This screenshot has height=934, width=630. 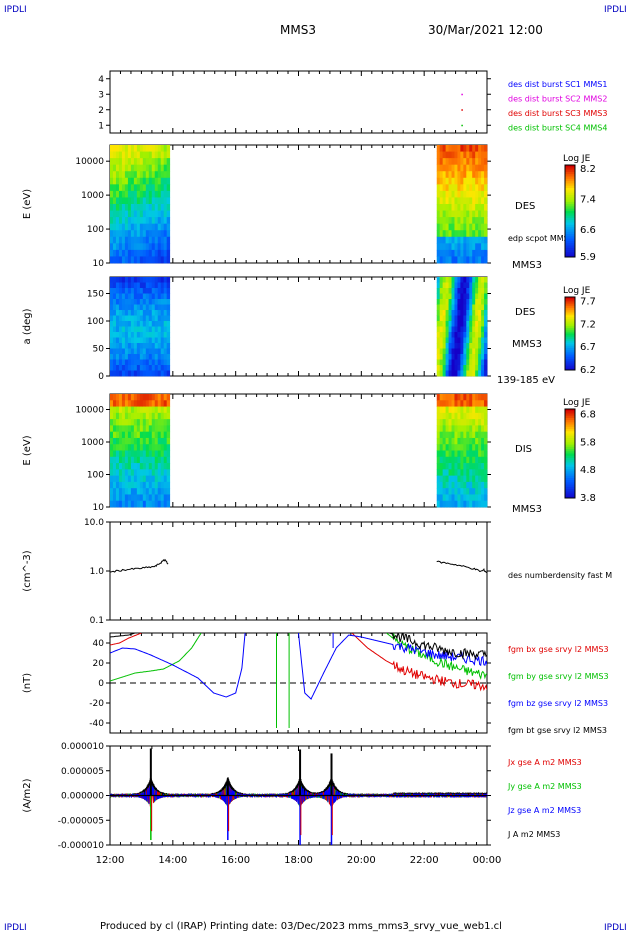 I want to click on panel-5-ytick-label: 10.0, so click(x=94, y=523).